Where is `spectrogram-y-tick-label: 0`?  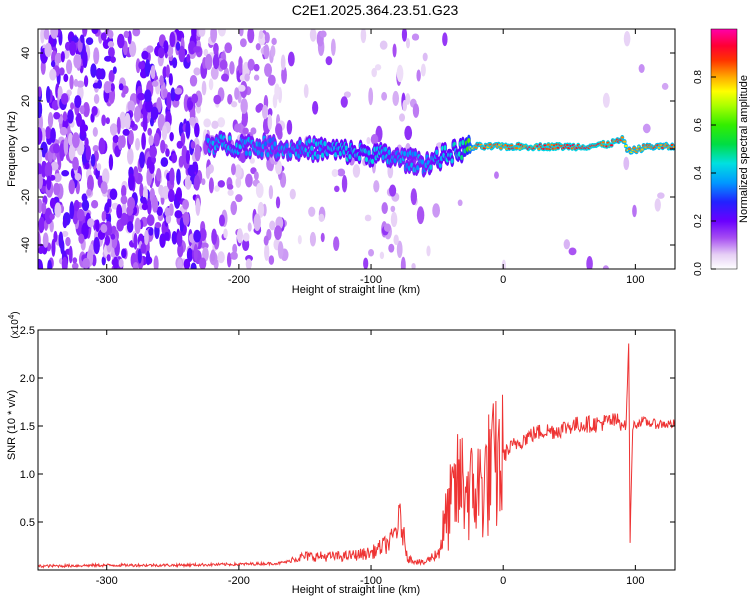 spectrogram-y-tick-label: 0 is located at coordinates (26, 149).